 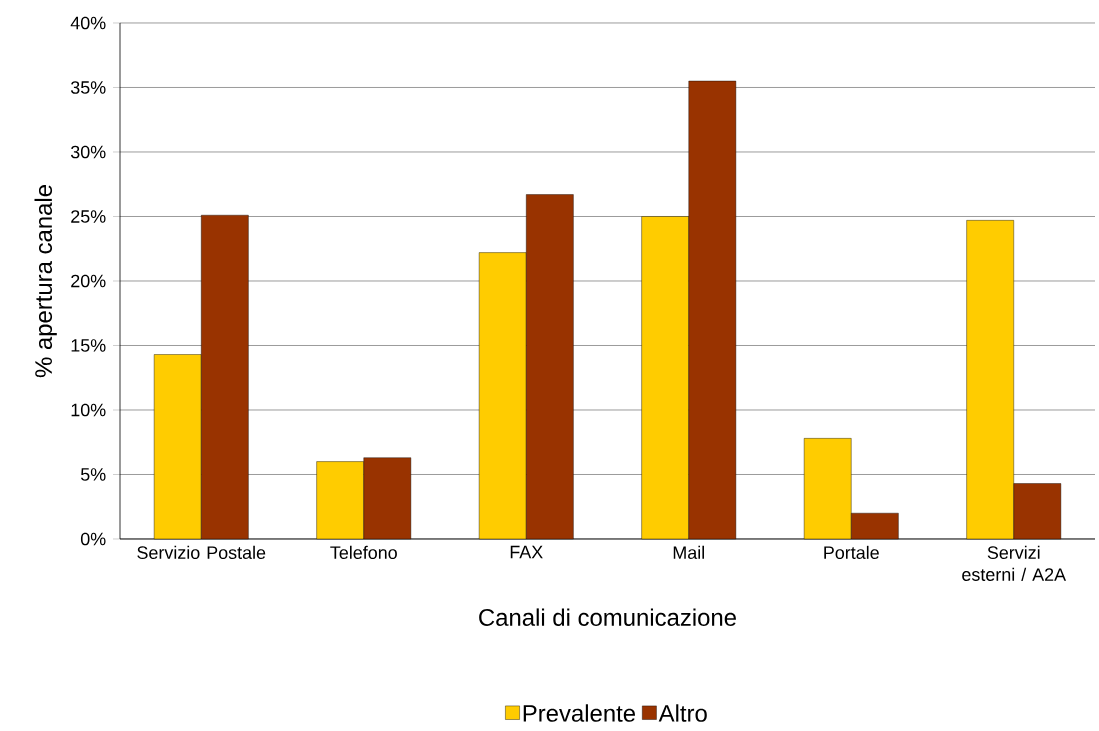 What do you see at coordinates (607, 617) in the screenshot?
I see `x-axis-title: Canali di comunicazione` at bounding box center [607, 617].